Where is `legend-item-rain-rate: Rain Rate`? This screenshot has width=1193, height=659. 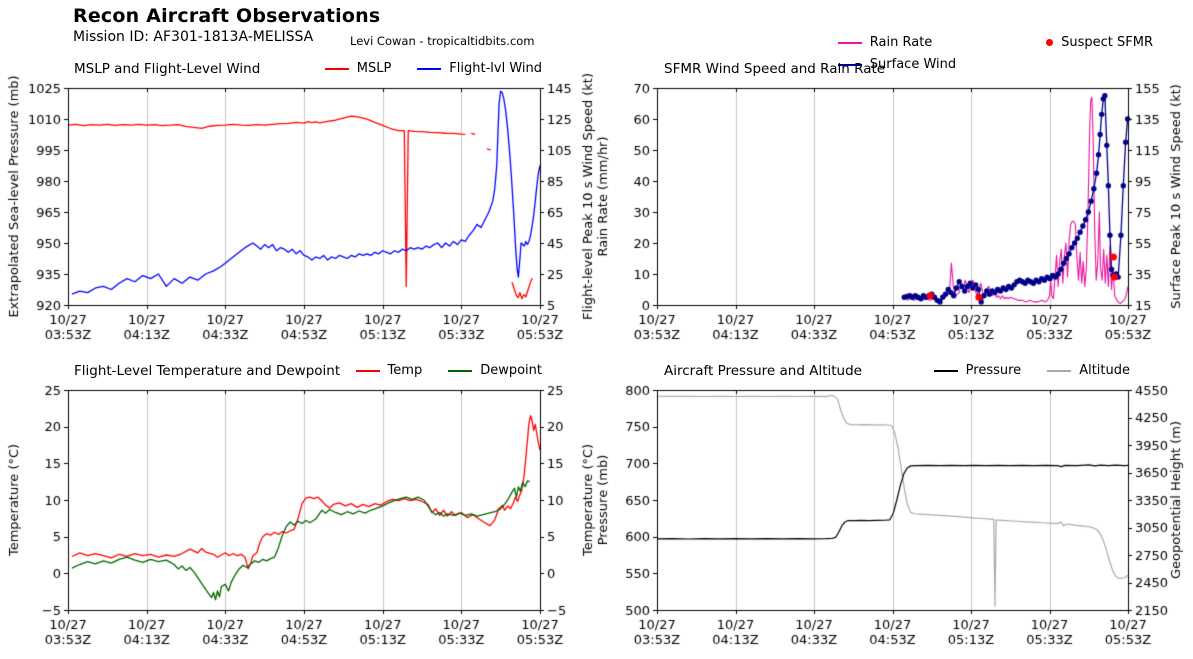 legend-item-rain-rate: Rain Rate is located at coordinates (885, 42).